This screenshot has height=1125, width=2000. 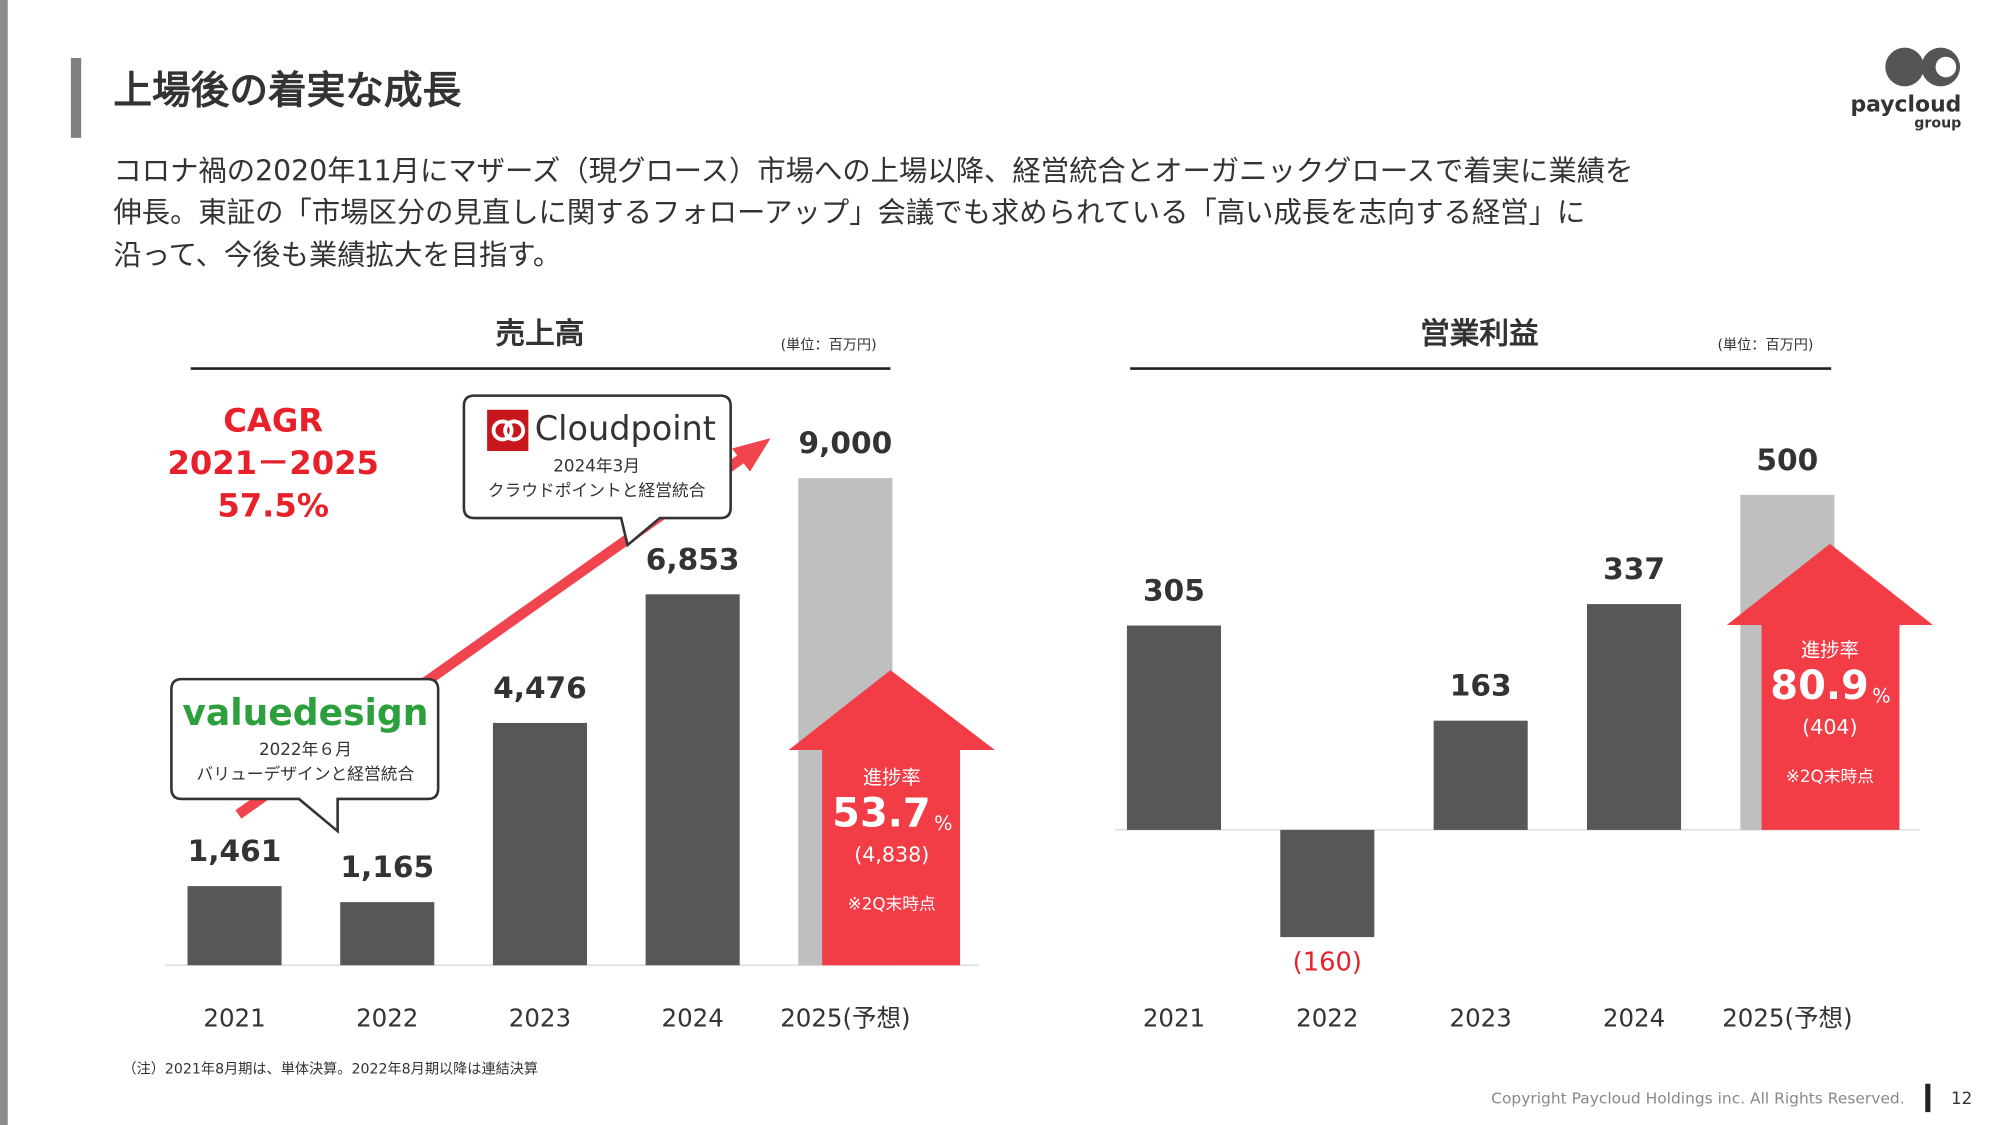 I want to click on value-label: 305, so click(x=1174, y=590).